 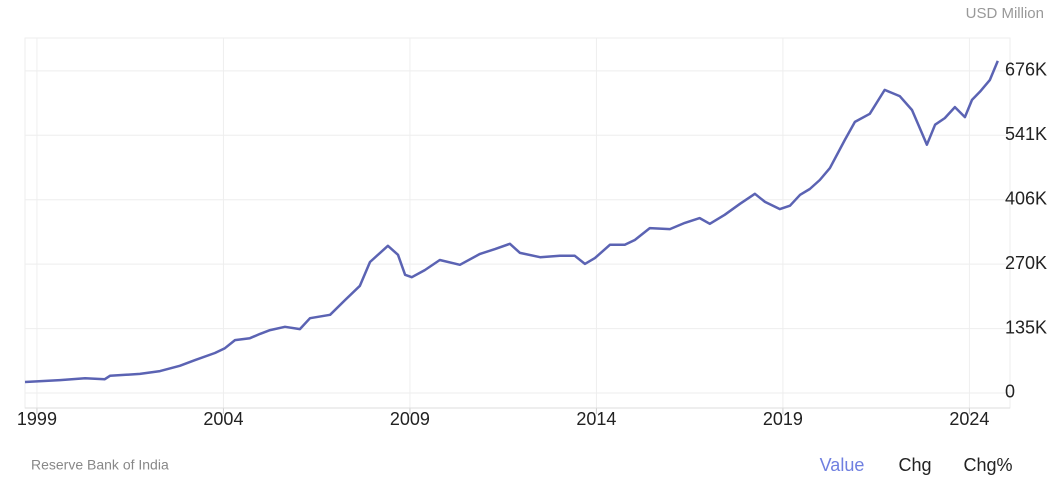 What do you see at coordinates (223, 419) in the screenshot?
I see `x-tick-label: 2004` at bounding box center [223, 419].